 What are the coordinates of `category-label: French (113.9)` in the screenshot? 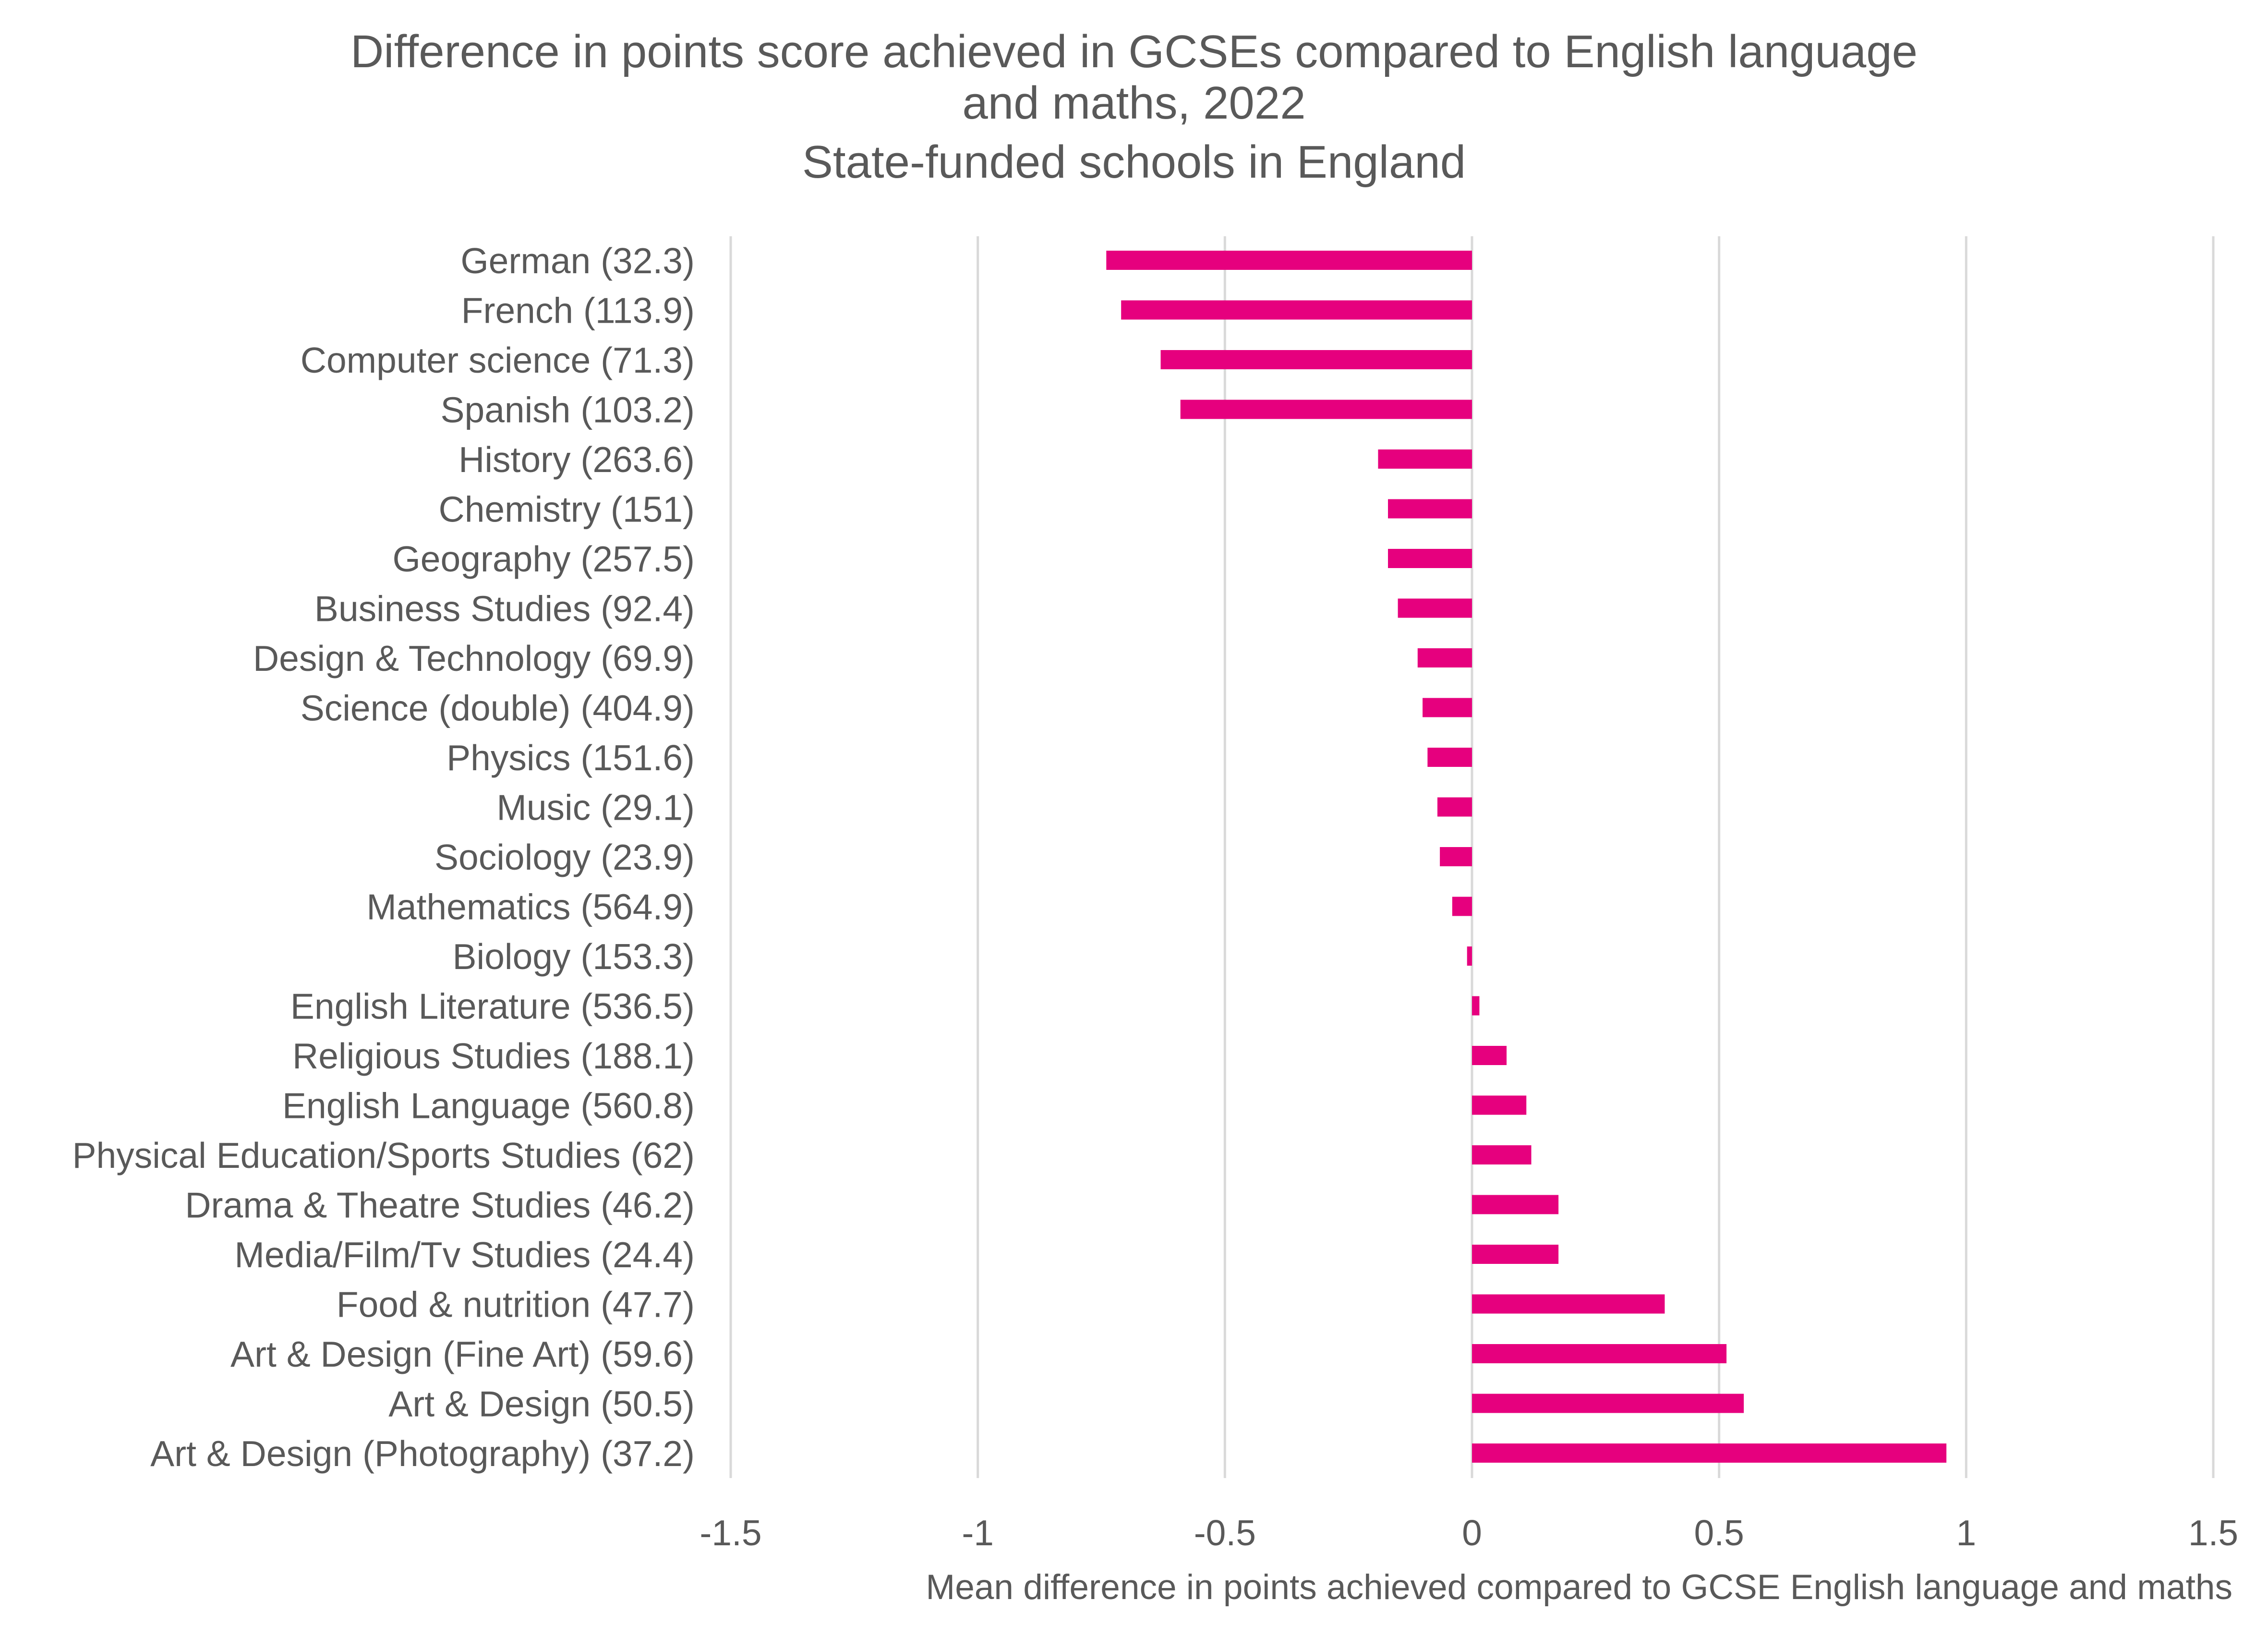 It's located at (578, 311).